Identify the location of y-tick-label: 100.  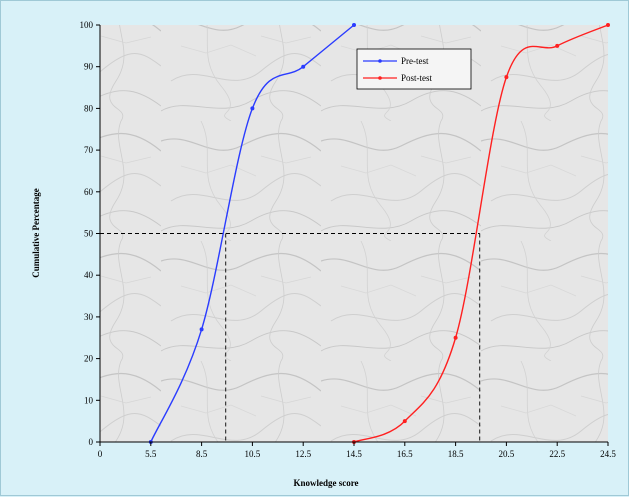
(87, 25).